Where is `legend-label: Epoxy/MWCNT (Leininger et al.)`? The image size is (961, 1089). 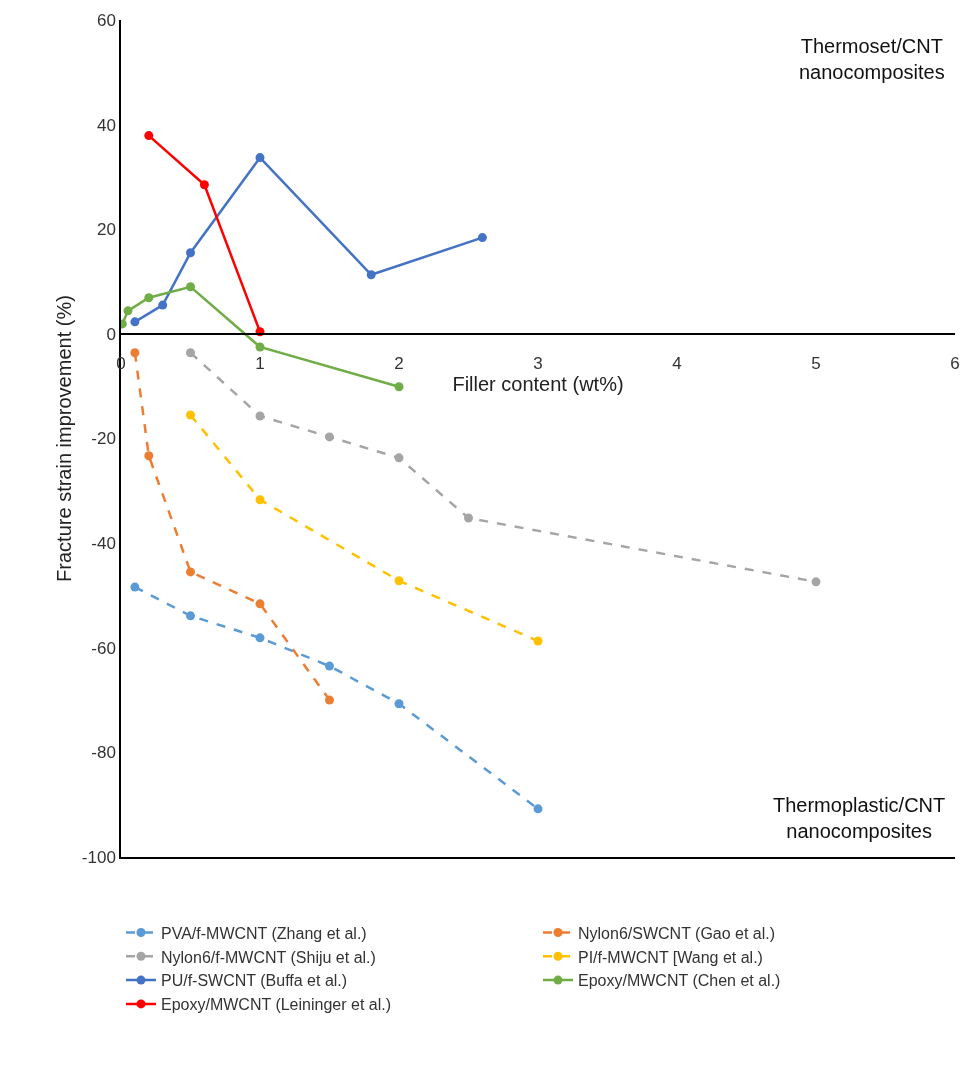 legend-label: Epoxy/MWCNT (Leininger et al.) is located at coordinates (276, 1005).